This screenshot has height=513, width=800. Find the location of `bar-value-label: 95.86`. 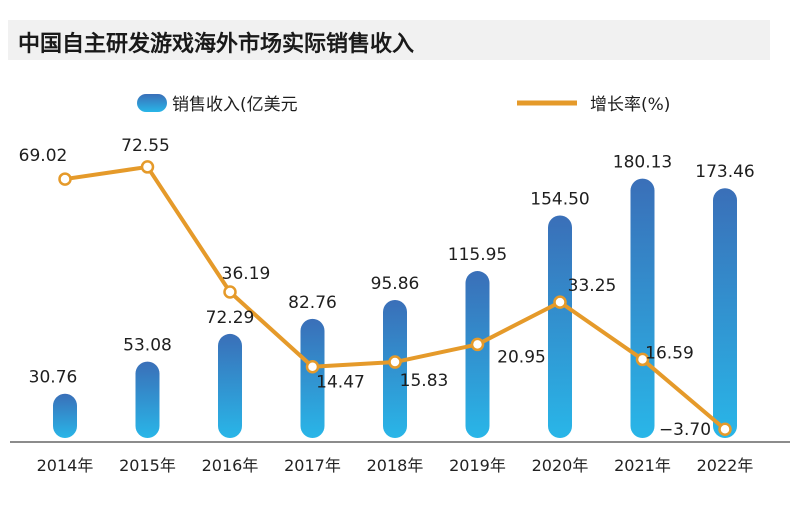

bar-value-label: 95.86 is located at coordinates (395, 284).